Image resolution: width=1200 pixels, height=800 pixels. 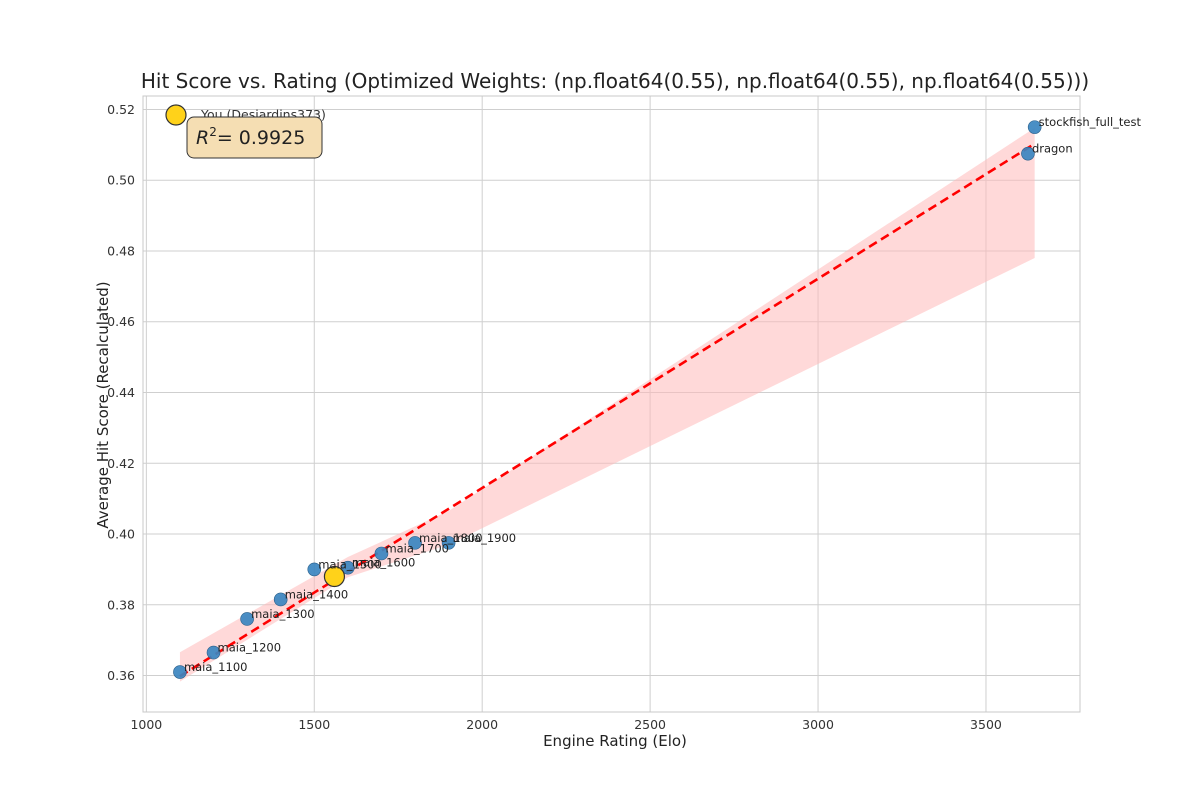 I want to click on point-label: maia_1500, so click(x=350, y=564).